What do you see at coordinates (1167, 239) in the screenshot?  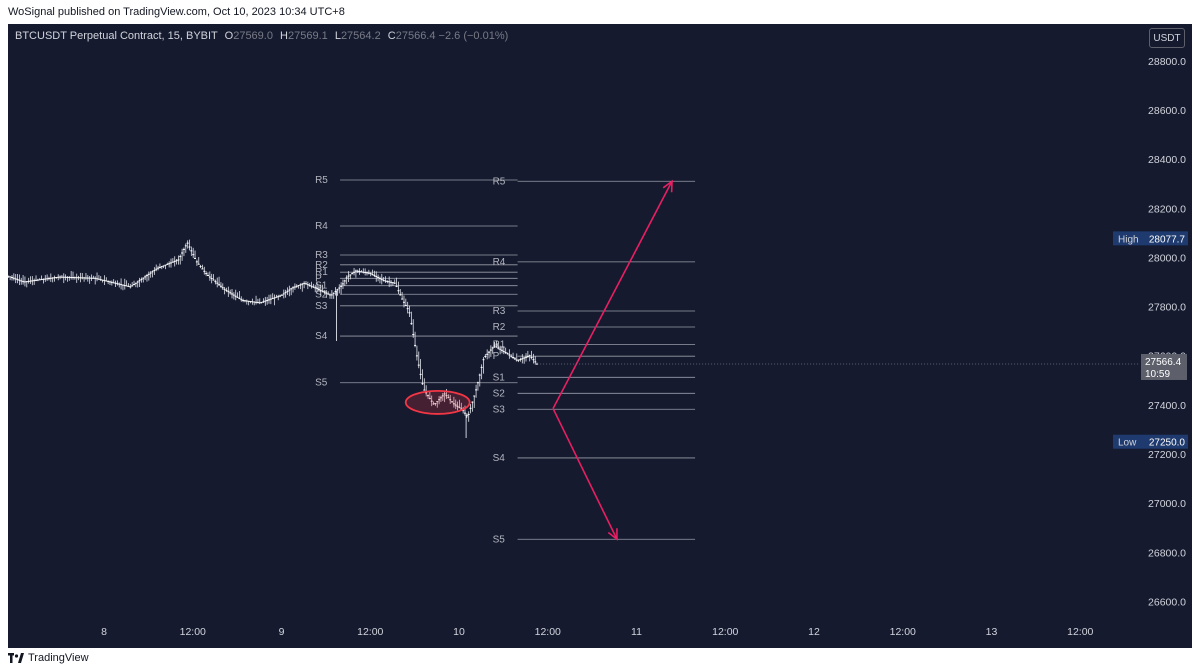 I see `high-marker-value: 28077.7` at bounding box center [1167, 239].